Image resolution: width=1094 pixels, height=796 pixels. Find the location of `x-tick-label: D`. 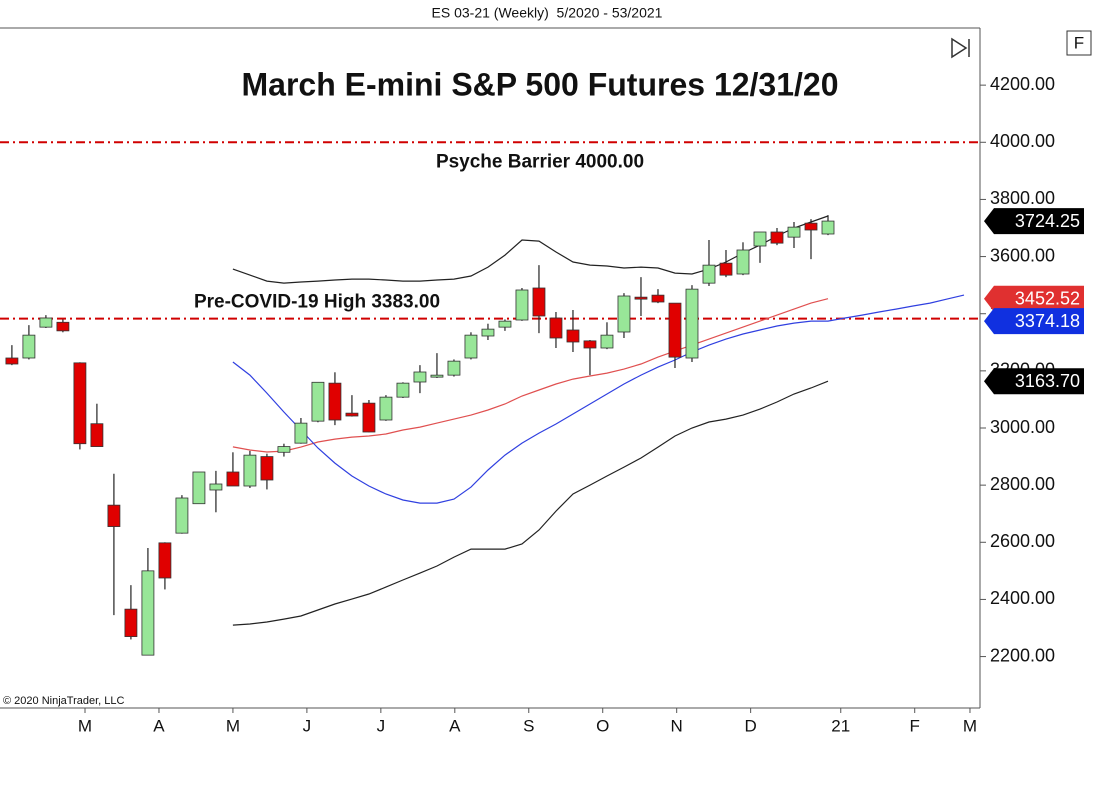

x-tick-label: D is located at coordinates (751, 725).